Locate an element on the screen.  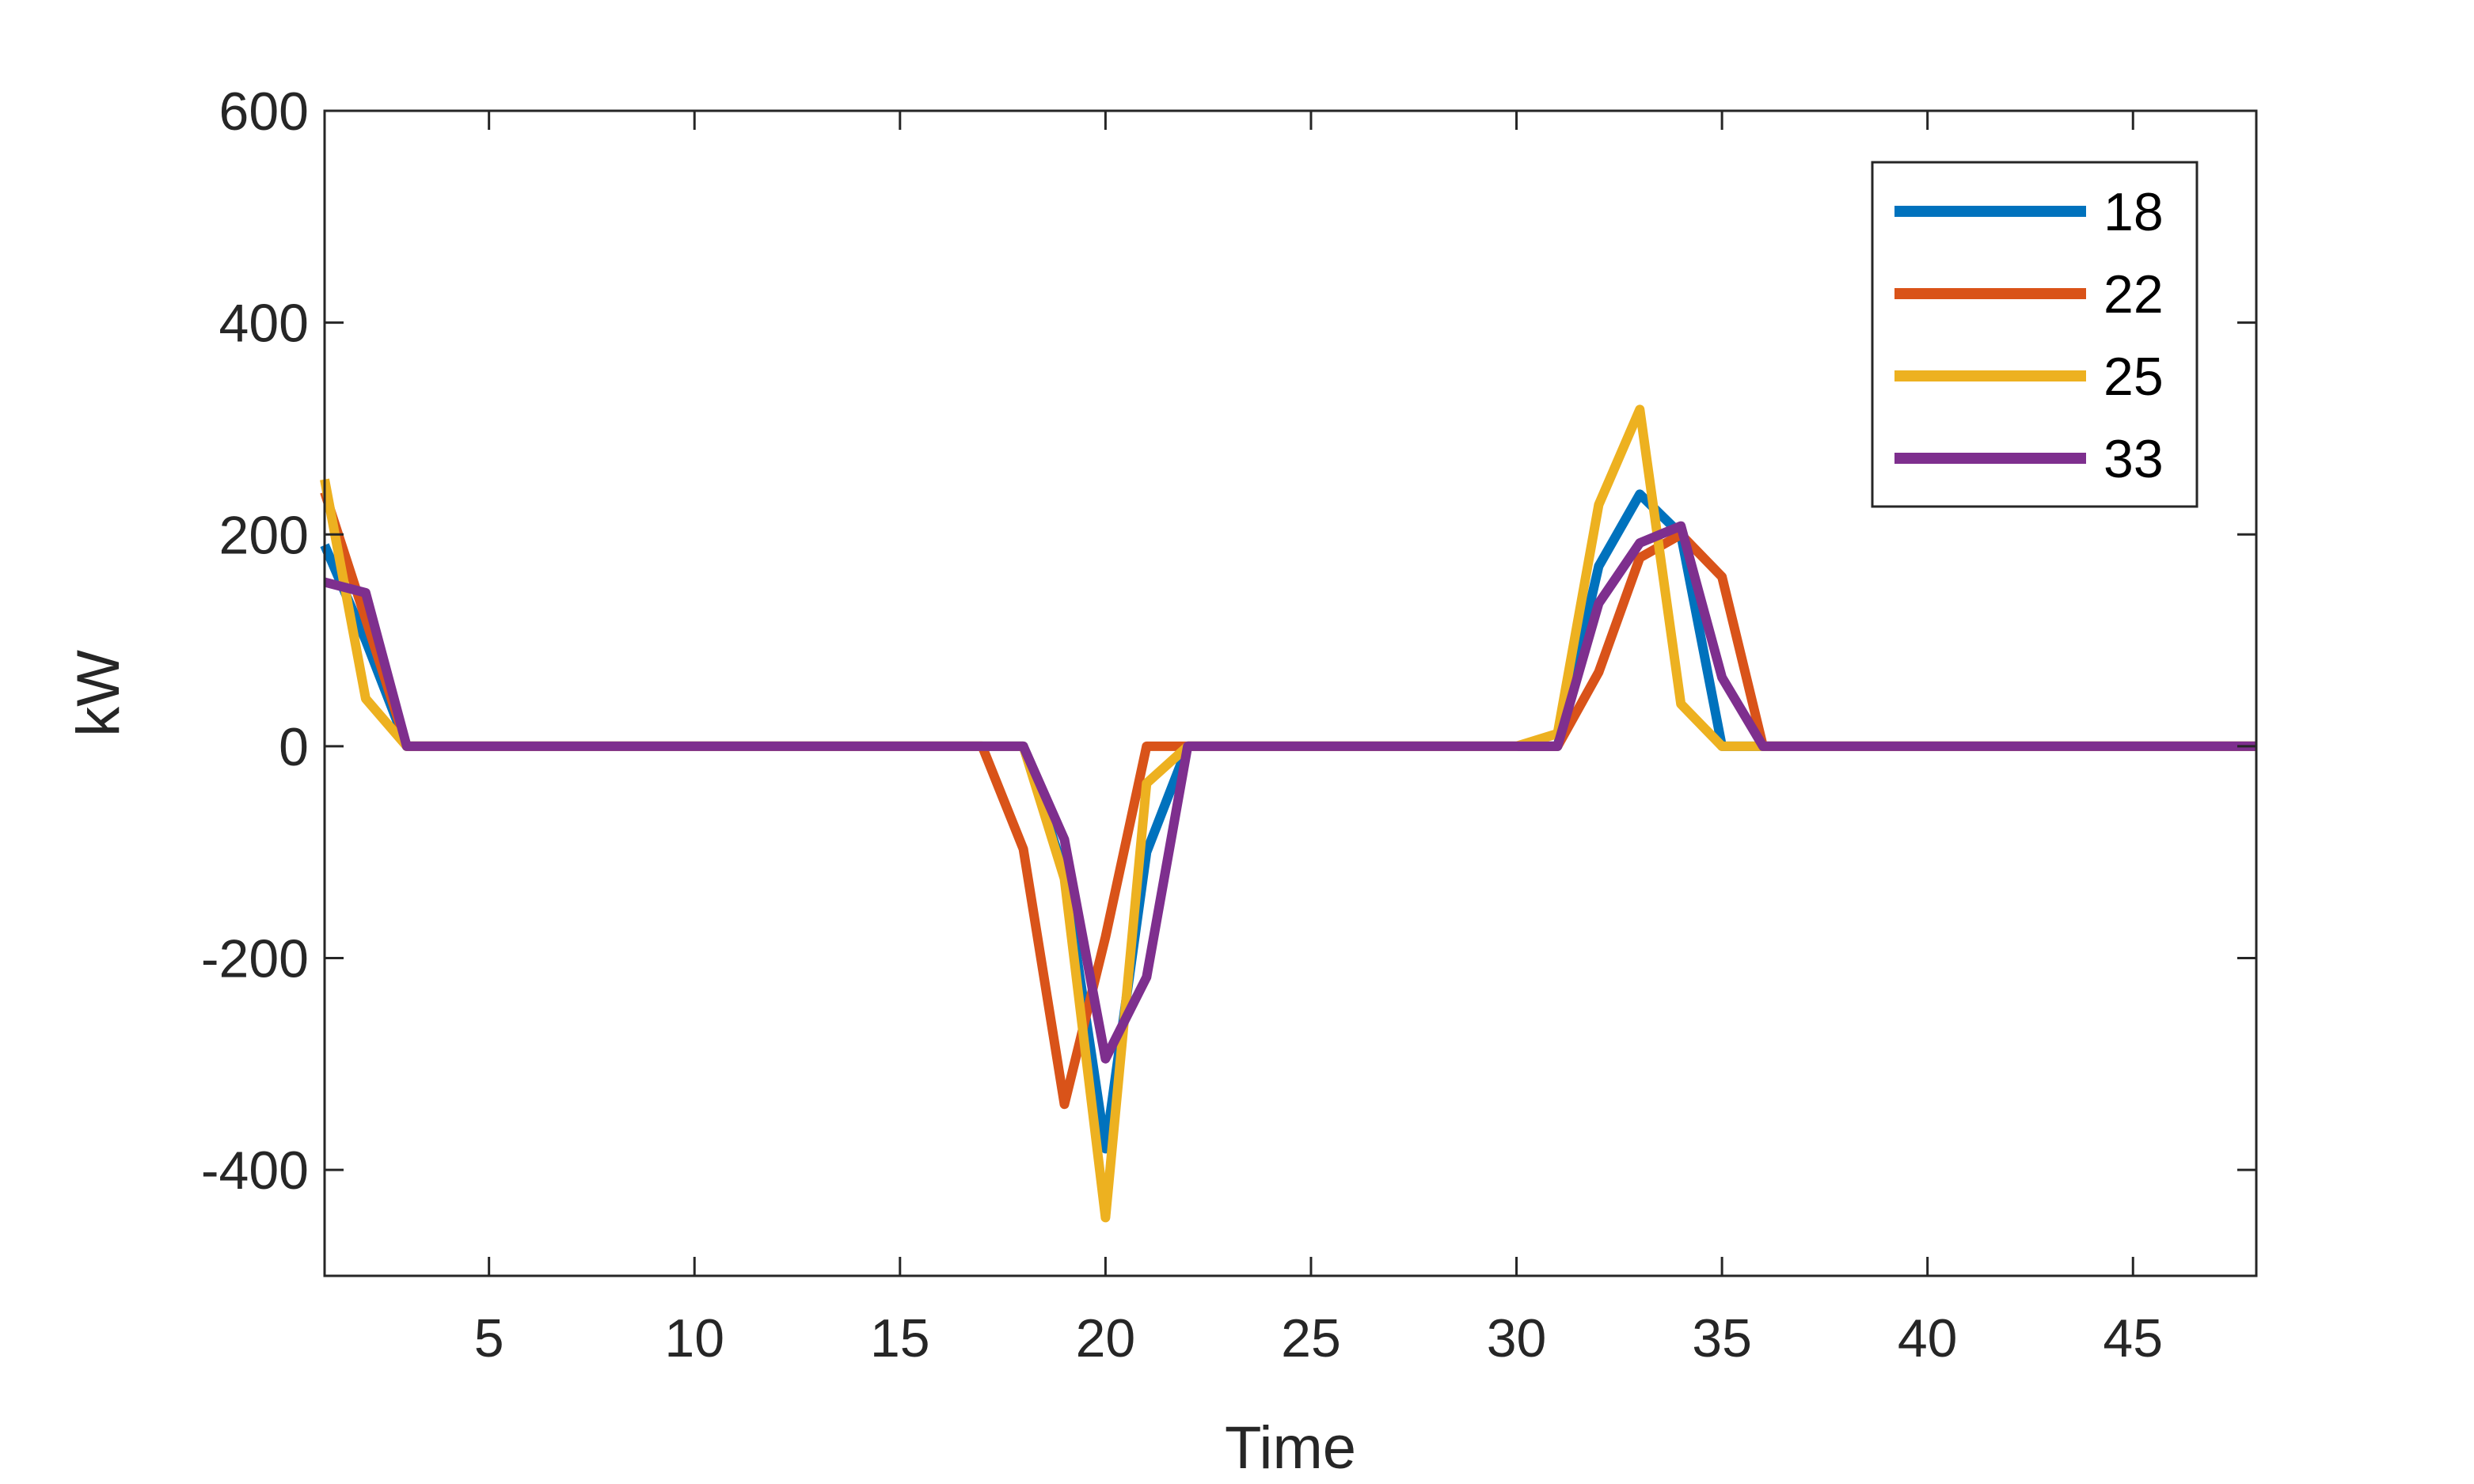
x-tick-label: 5 is located at coordinates (489, 1338).